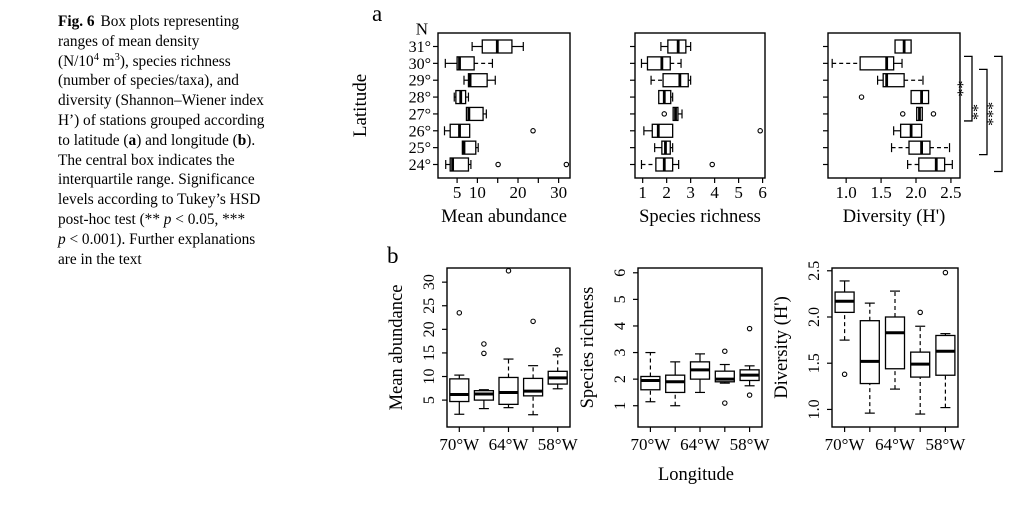  Describe the element at coordinates (397, 348) in the screenshot. I see `y-axis-title: Mean abundance` at that location.